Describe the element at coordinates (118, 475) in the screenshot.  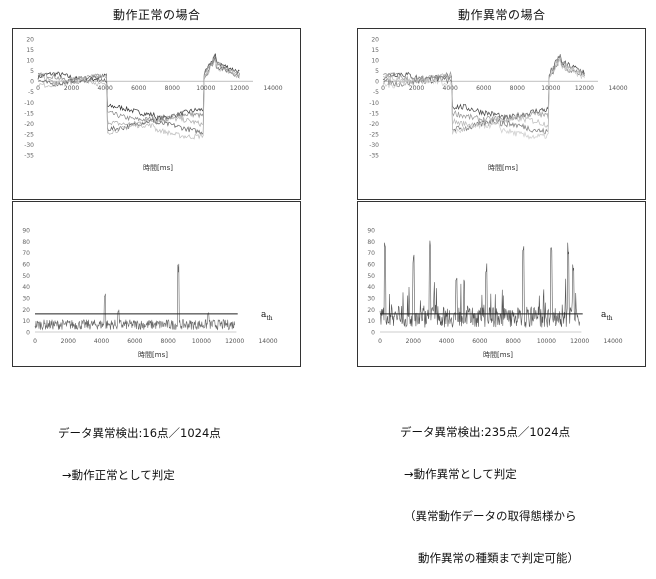
I see `left-caption-line-2: →動作正常として判定` at that location.